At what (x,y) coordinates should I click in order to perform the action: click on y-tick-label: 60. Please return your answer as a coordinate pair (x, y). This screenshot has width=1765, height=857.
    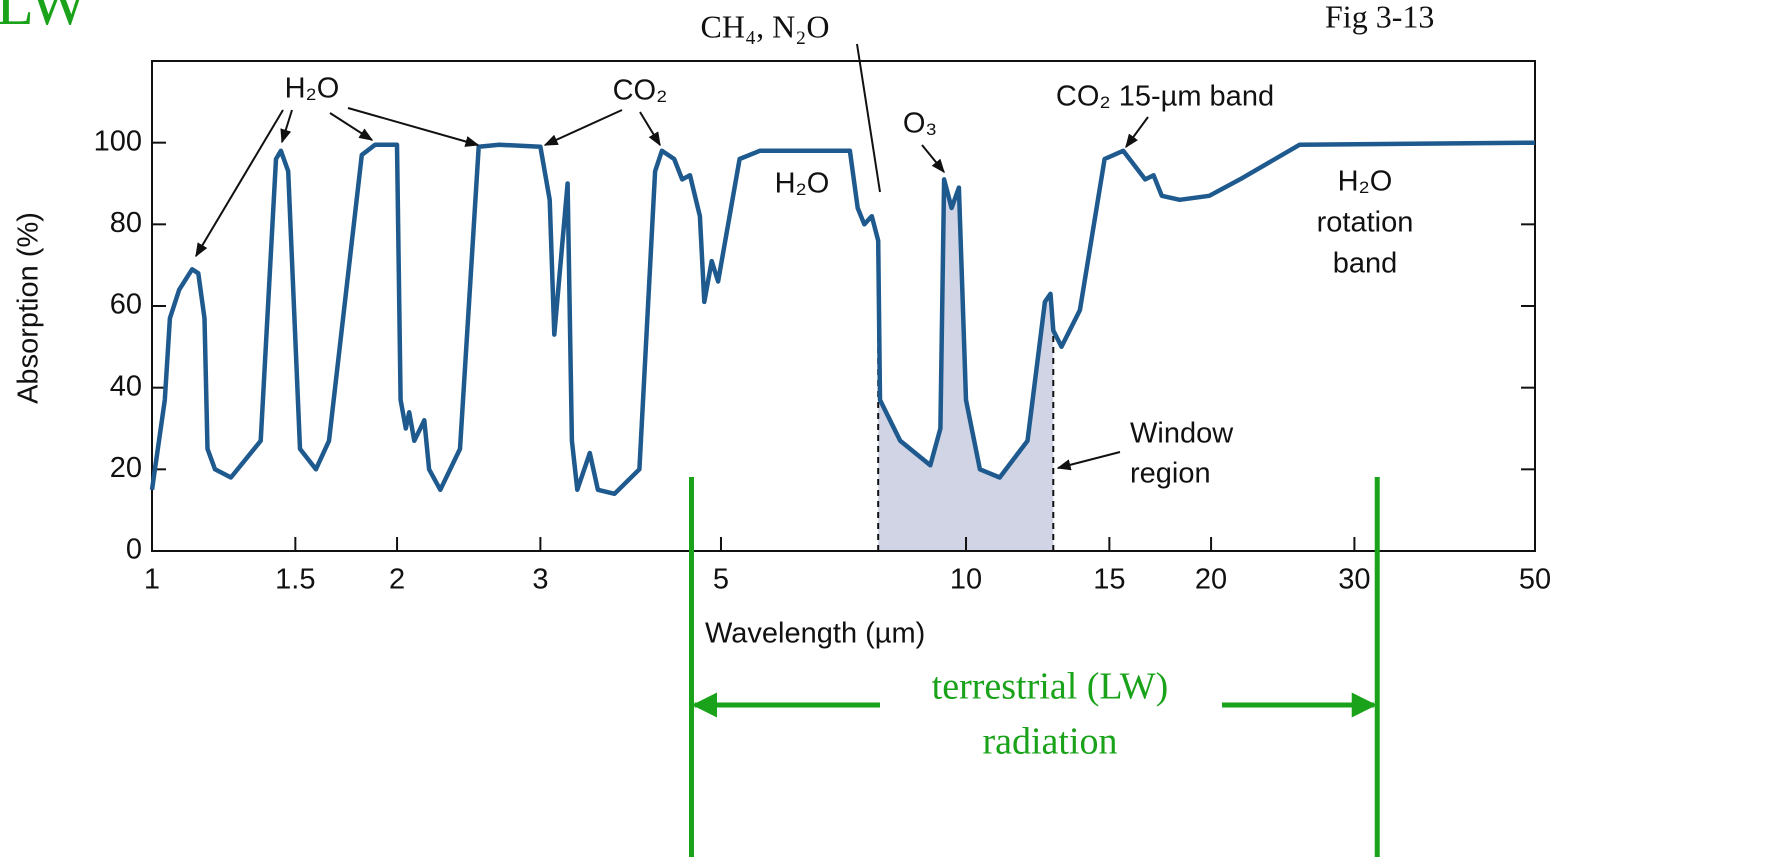
    Looking at the image, I should click on (126, 305).